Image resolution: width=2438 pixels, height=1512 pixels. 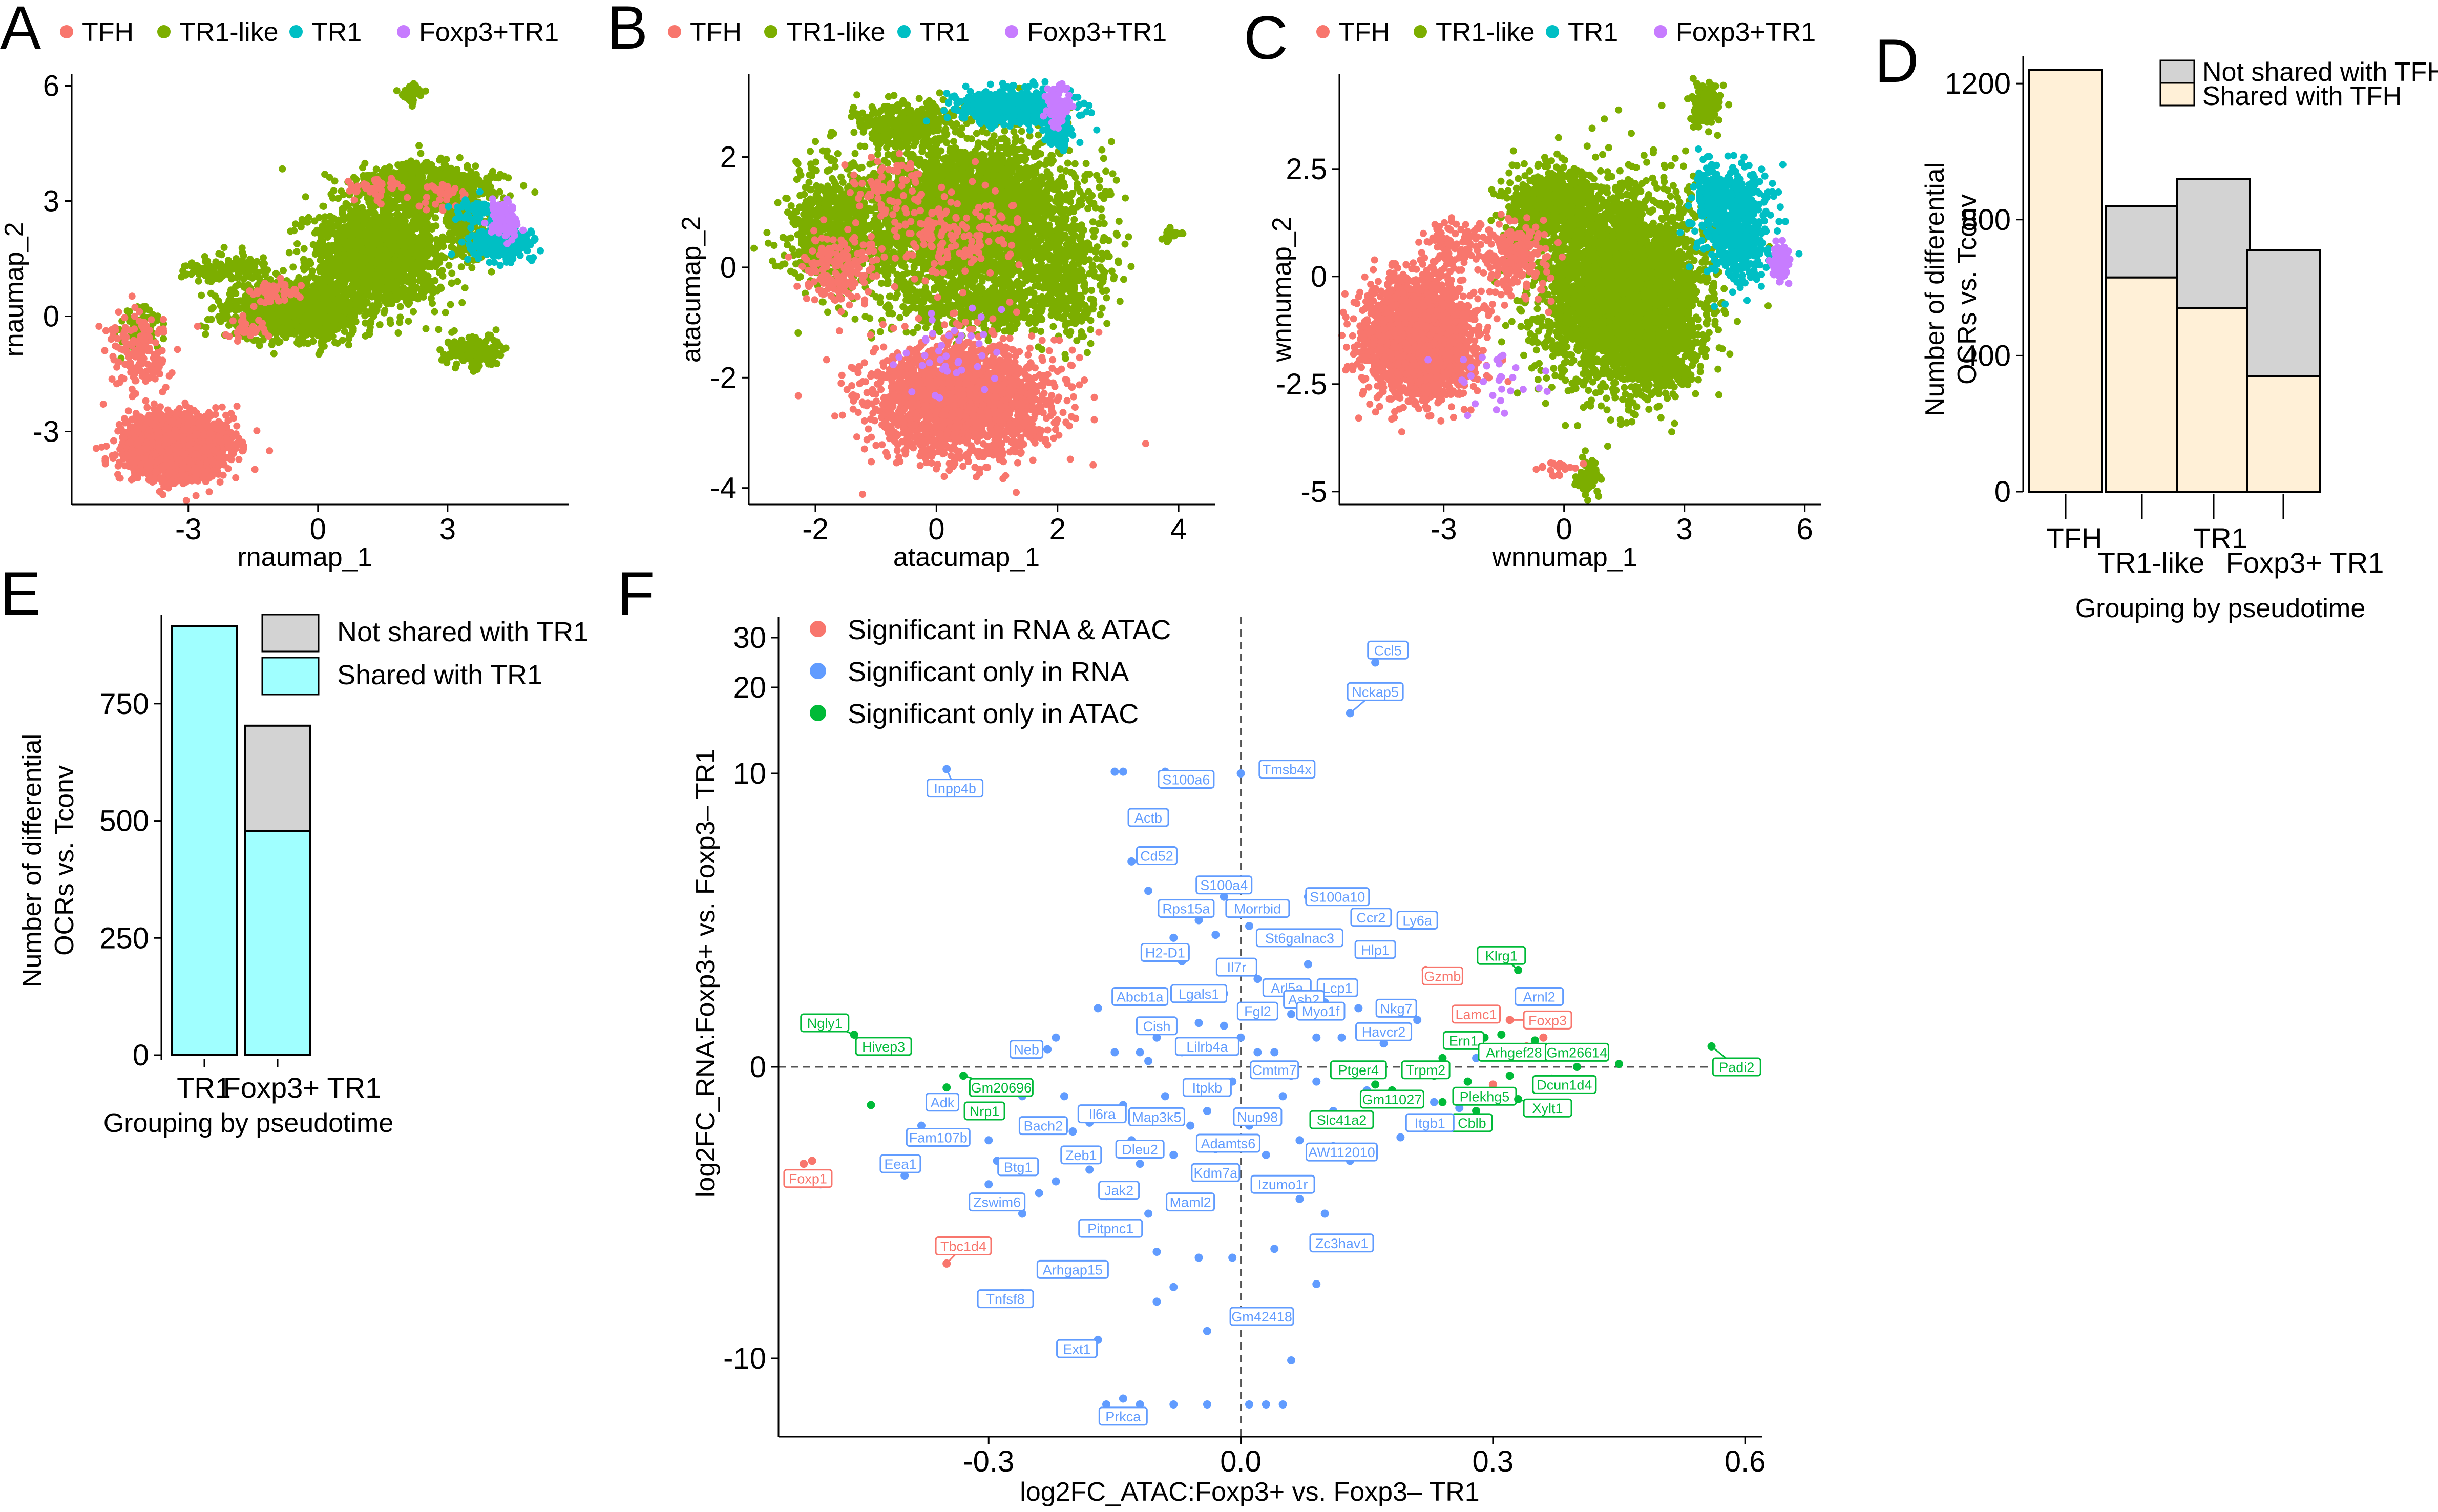 What do you see at coordinates (20, 31) in the screenshot?
I see `panel-letter-a: A` at bounding box center [20, 31].